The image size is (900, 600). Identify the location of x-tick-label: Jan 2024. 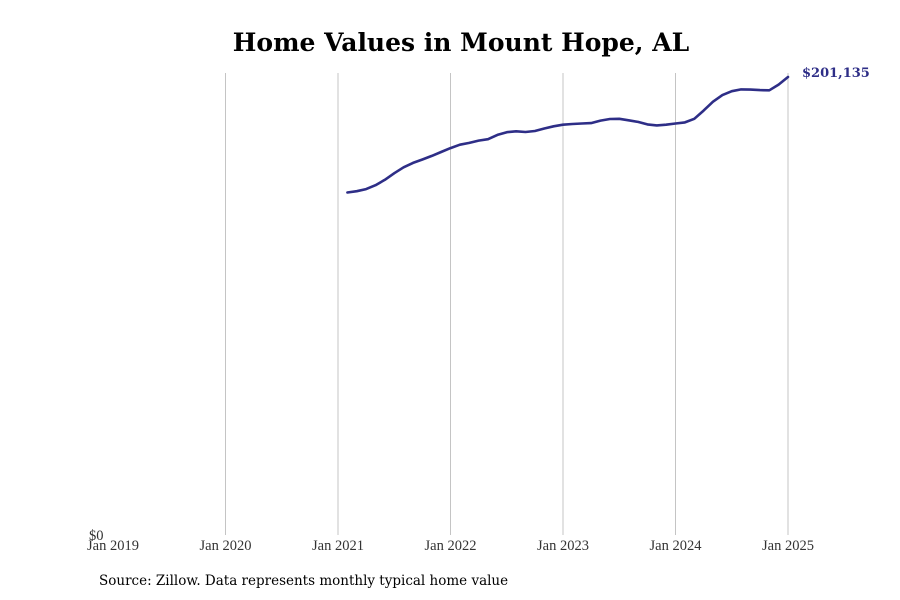
(676, 546).